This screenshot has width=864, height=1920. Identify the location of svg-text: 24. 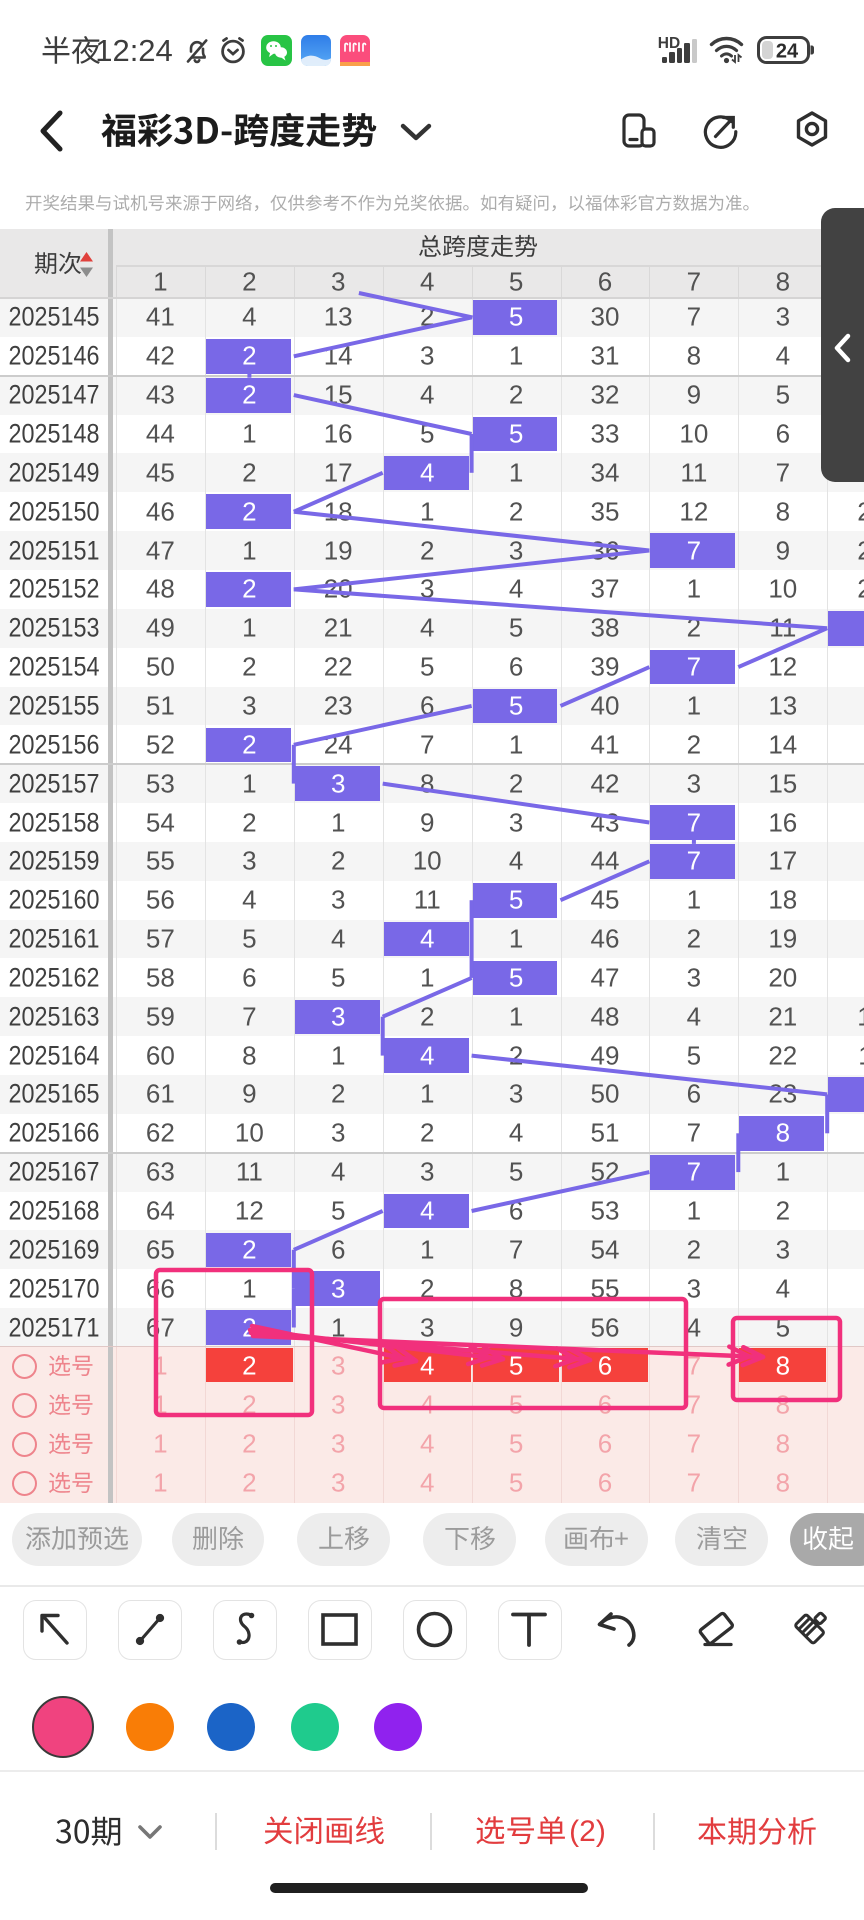
(787, 52).